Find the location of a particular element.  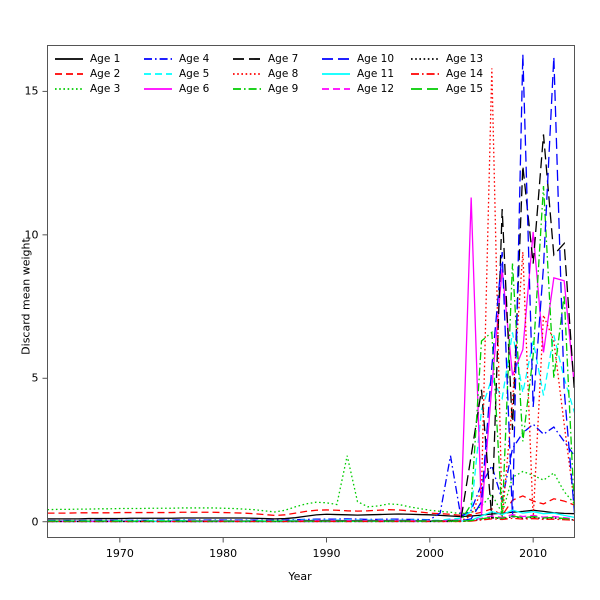

legend-entry-age-3: Age 3 is located at coordinates (98, 89).